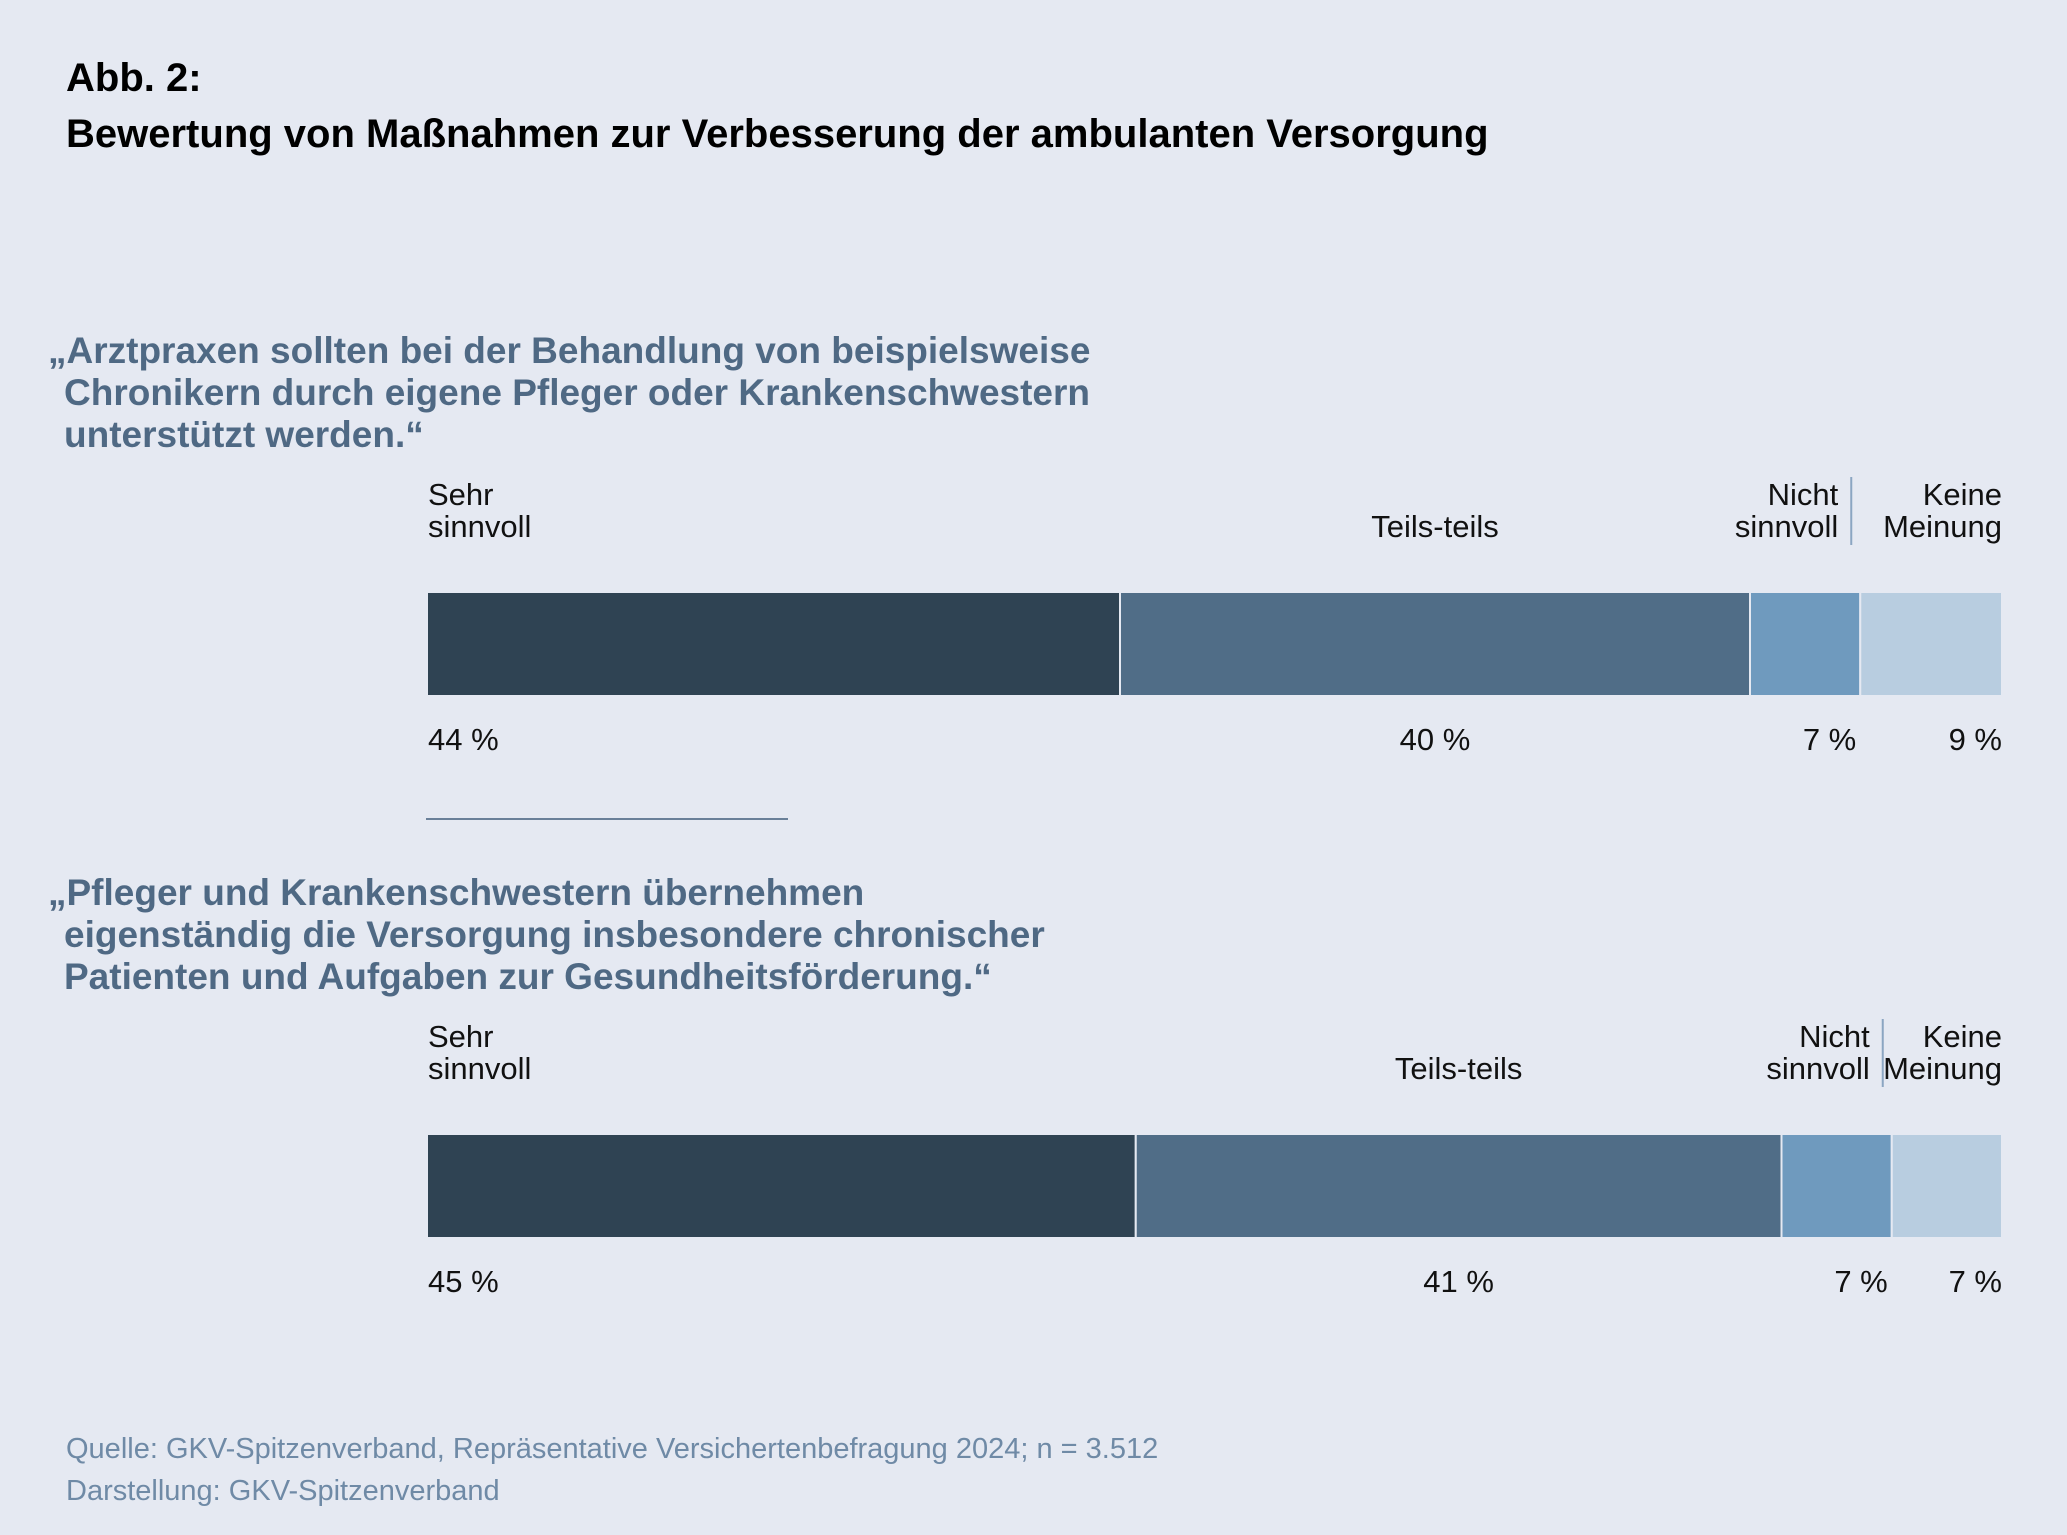  What do you see at coordinates (463, 1281) in the screenshot?
I see `value-label-1: 45 %` at bounding box center [463, 1281].